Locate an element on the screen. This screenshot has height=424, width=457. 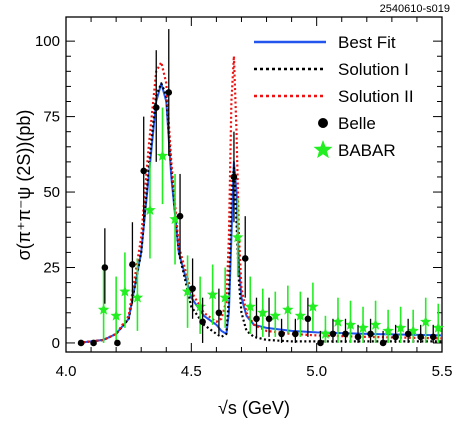
figure-code: 2540610-s019 is located at coordinates (415, 9).